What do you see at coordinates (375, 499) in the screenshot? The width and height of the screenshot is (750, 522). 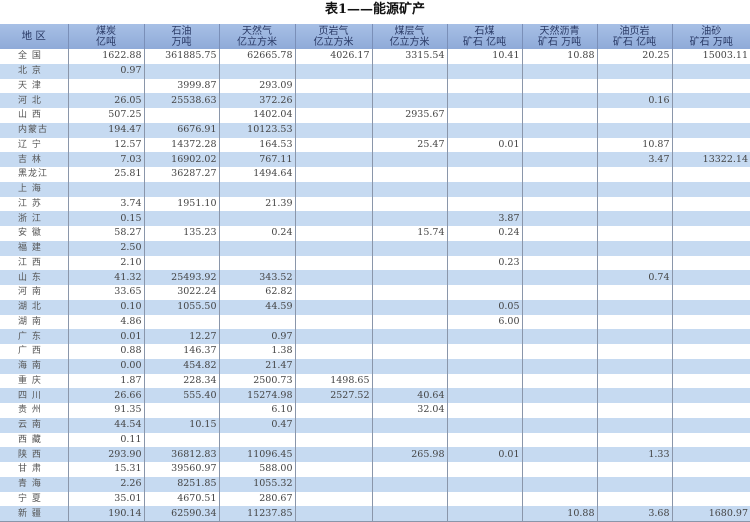 I see `table-row: 宁 夏 35.01 4670.51 280.67` at bounding box center [375, 499].